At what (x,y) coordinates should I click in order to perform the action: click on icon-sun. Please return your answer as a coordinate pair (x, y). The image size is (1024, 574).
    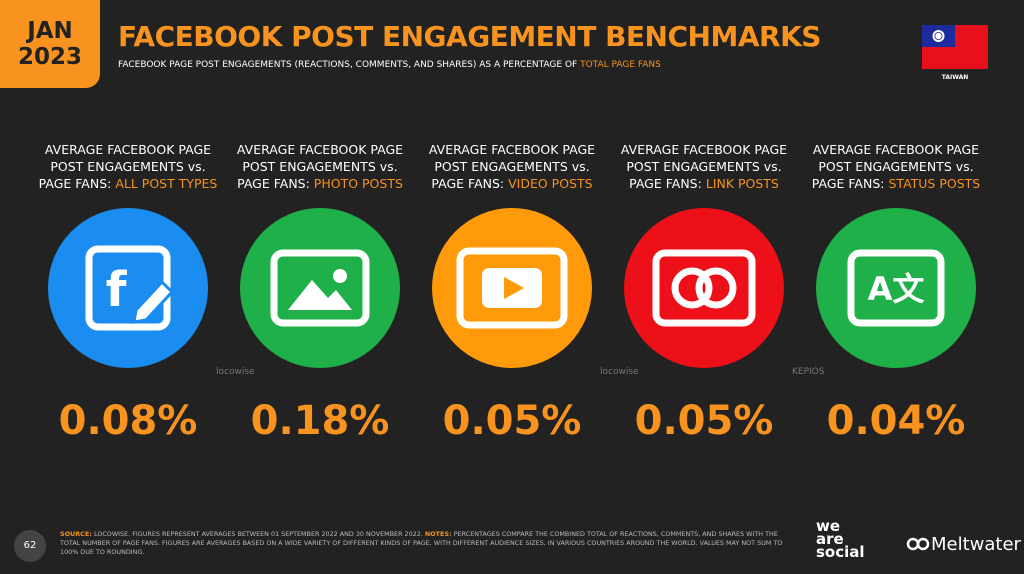
    Looking at the image, I should click on (340, 276).